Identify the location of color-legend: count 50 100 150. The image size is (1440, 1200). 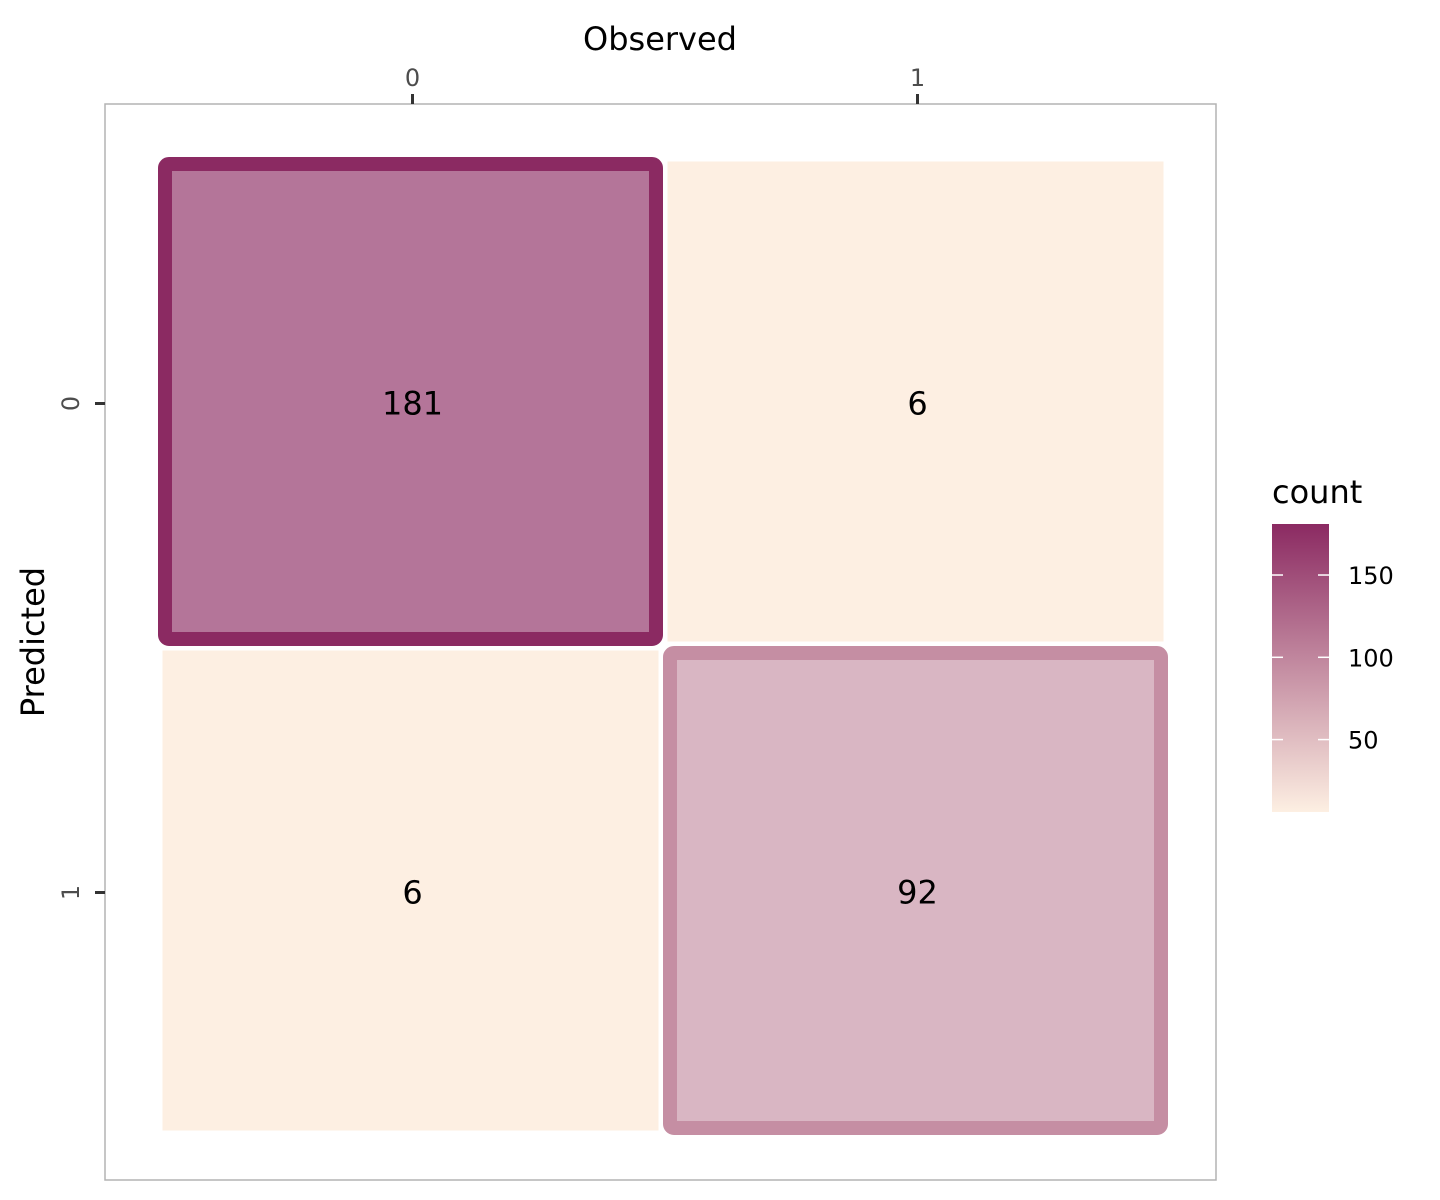
(1333, 642).